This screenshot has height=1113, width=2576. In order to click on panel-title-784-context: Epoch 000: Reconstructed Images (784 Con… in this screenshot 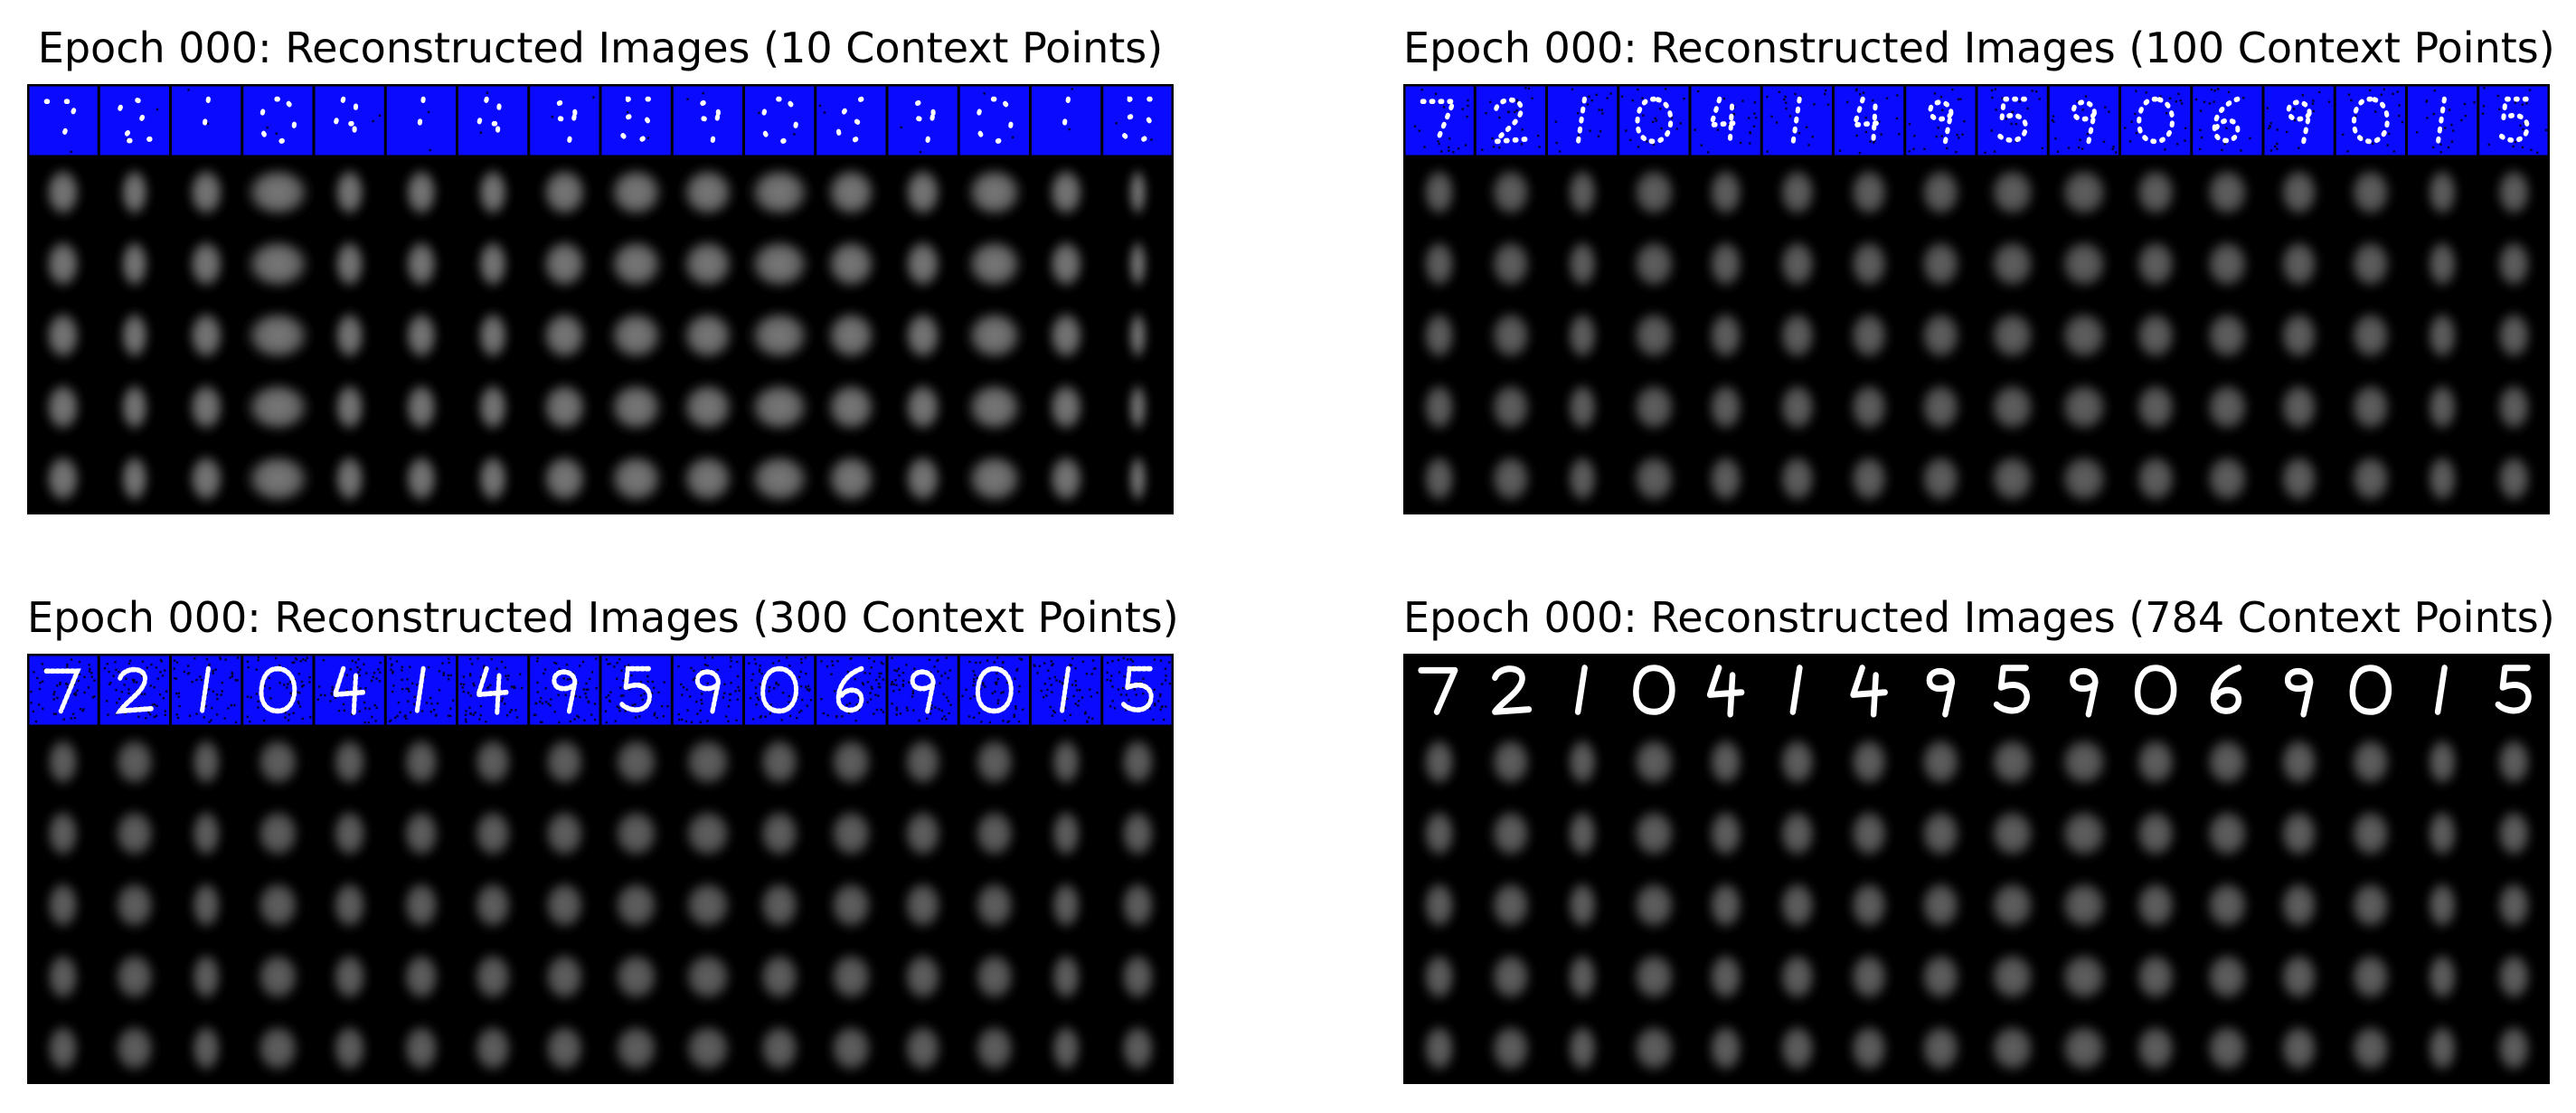, I will do `click(1979, 618)`.